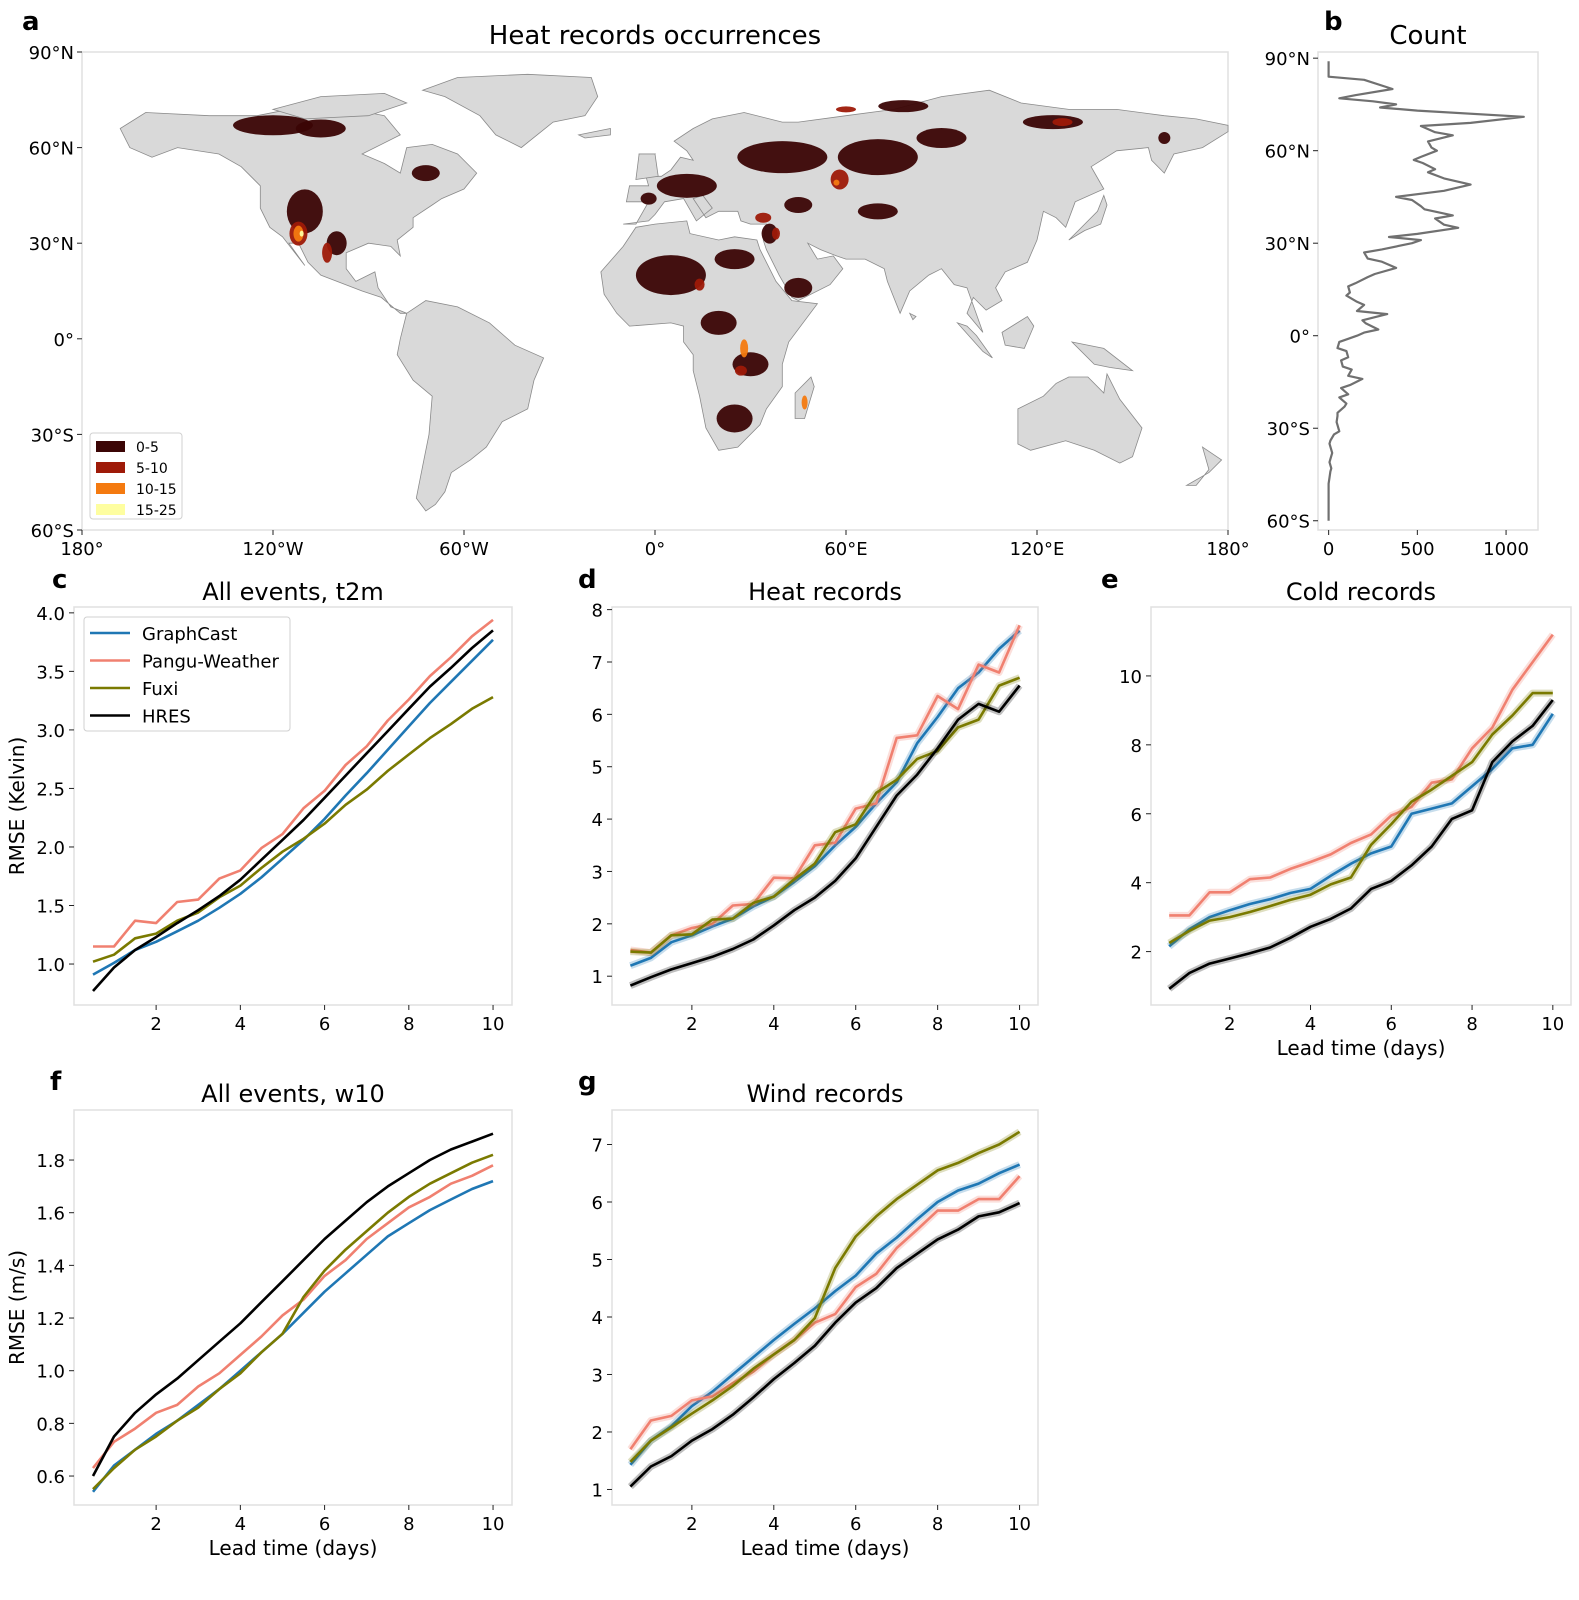 Image resolution: width=1579 pixels, height=1600 pixels. What do you see at coordinates (156, 490) in the screenshot?
I see `legend-label: 10-15` at bounding box center [156, 490].